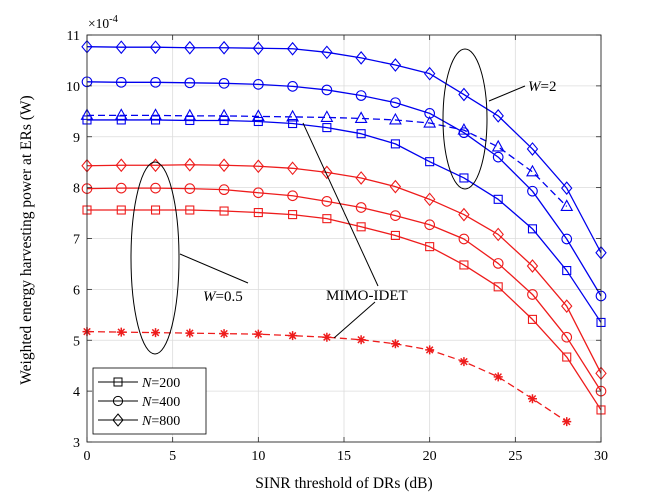  Describe the element at coordinates (515, 456) in the screenshot. I see `x-tick-label: 25` at that location.